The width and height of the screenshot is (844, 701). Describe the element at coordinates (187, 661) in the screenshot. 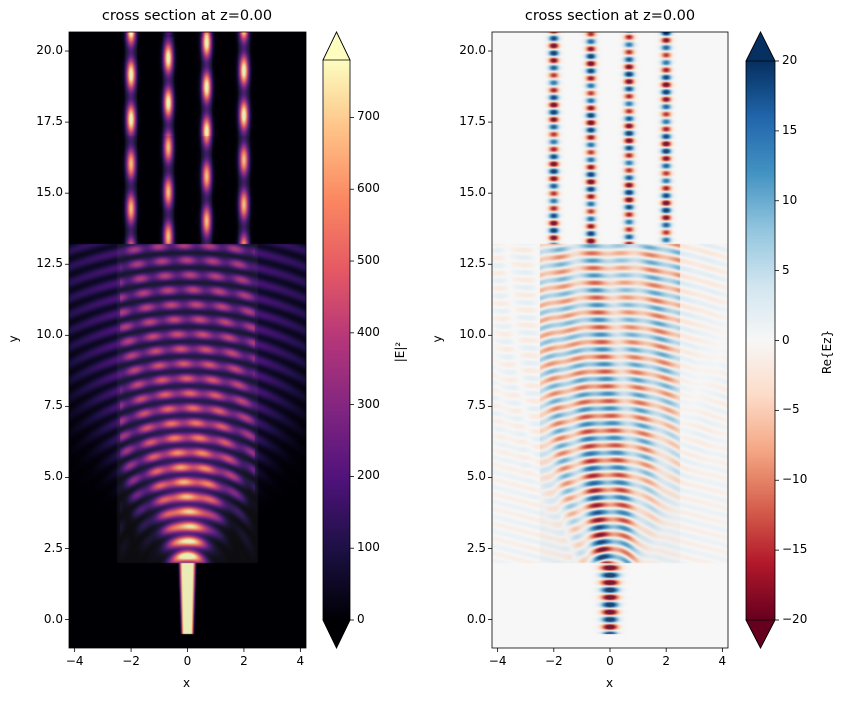

I see `left-xtick-label: 0` at that location.